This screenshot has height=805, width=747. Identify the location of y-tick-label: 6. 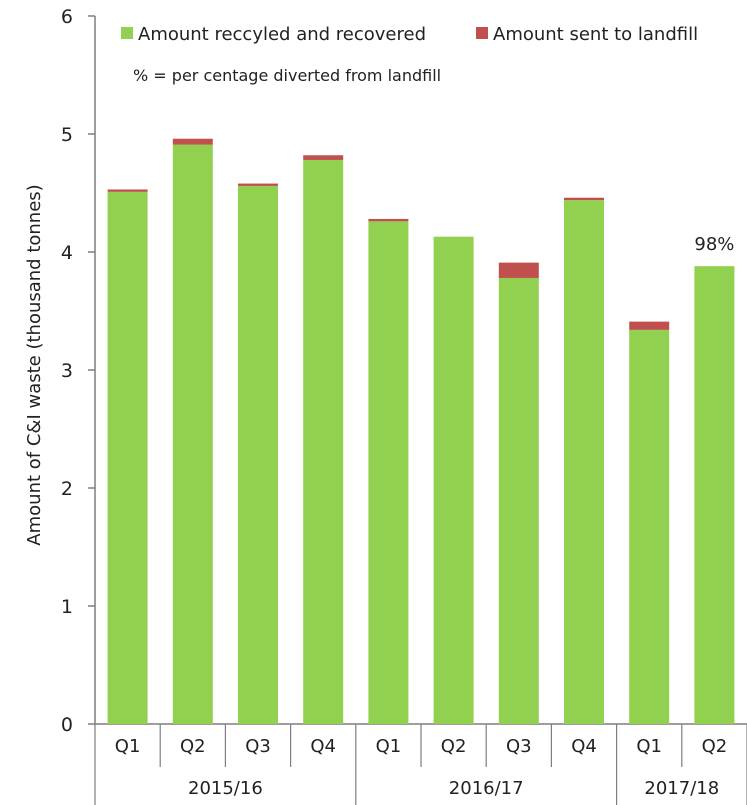
(67, 17).